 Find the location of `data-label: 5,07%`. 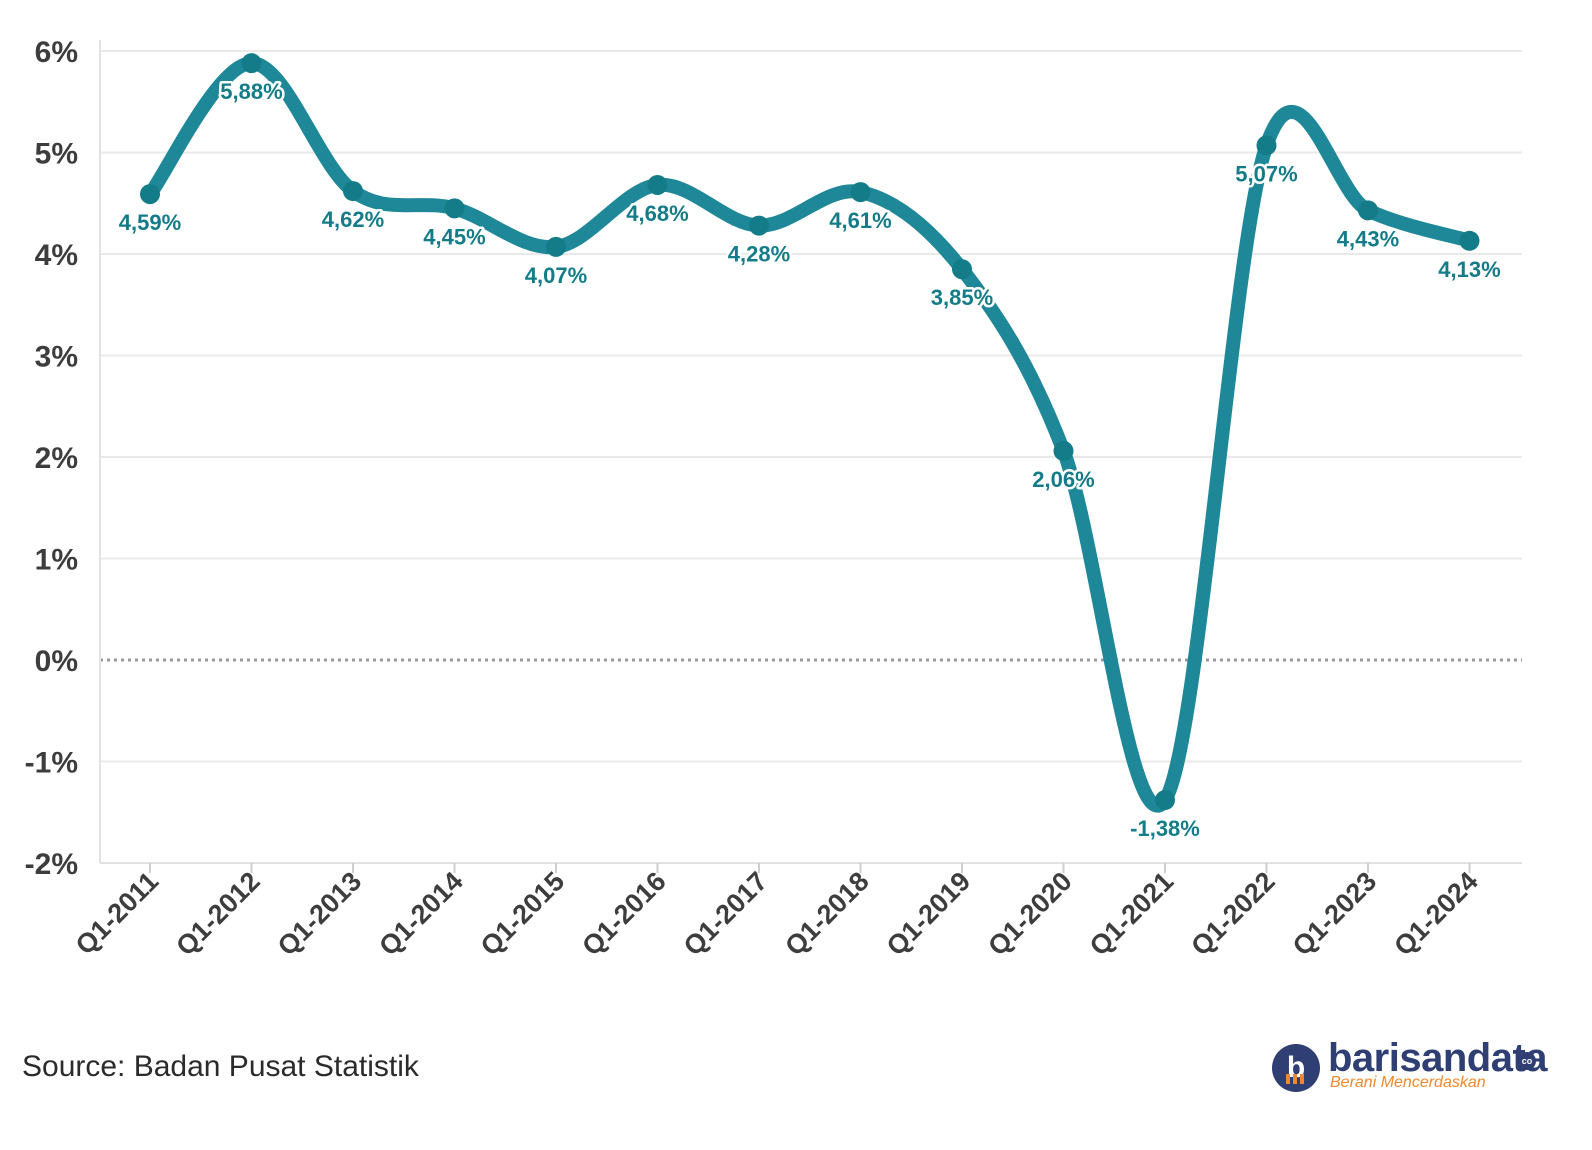

data-label: 5,07% is located at coordinates (1266, 173).